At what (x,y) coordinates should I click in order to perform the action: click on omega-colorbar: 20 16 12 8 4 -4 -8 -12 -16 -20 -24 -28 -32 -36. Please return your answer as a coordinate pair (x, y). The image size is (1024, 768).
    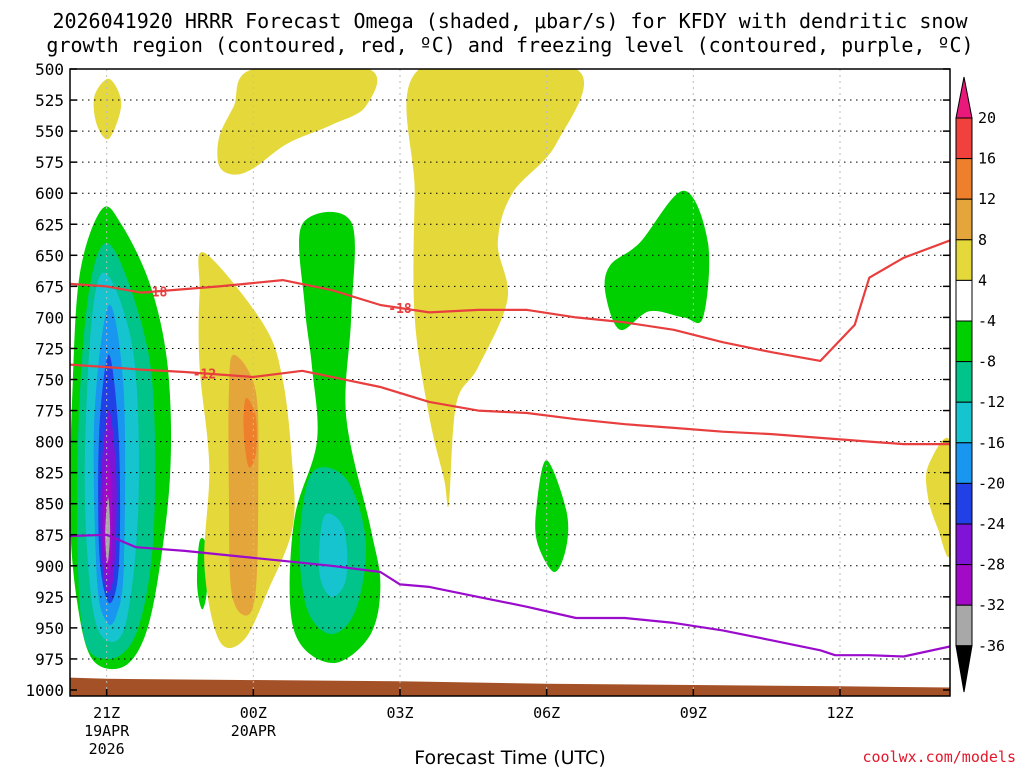
    Looking at the image, I should click on (980, 384).